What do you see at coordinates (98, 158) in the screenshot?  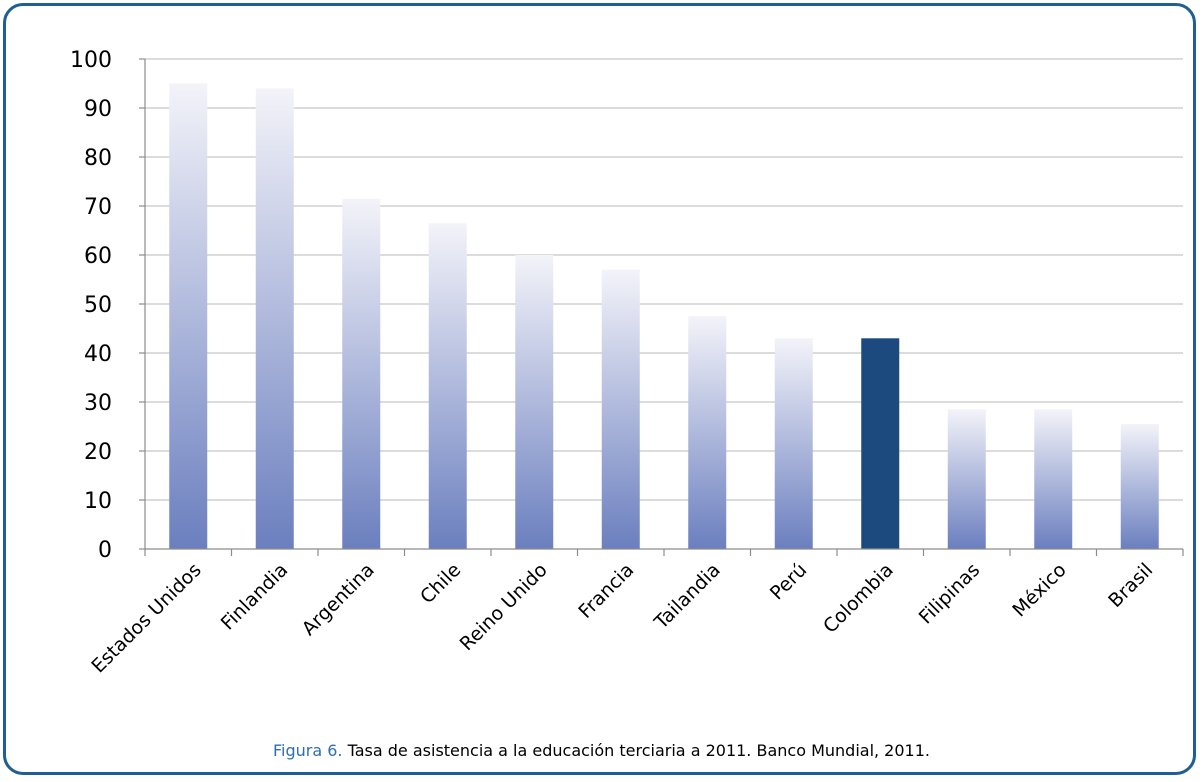 I see `y-tick-label: 80` at bounding box center [98, 158].